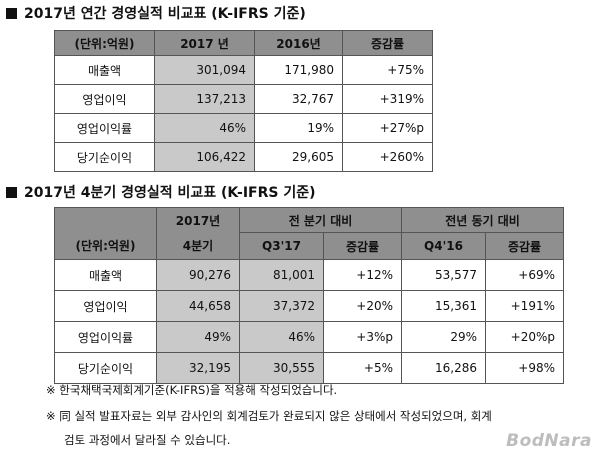 This screenshot has height=457, width=600. Describe the element at coordinates (192, 390) in the screenshot. I see `note-kifrs: ※ 한국채택국제회계기준(K-IFRS)을 적용해 작성되었습니다.` at that location.